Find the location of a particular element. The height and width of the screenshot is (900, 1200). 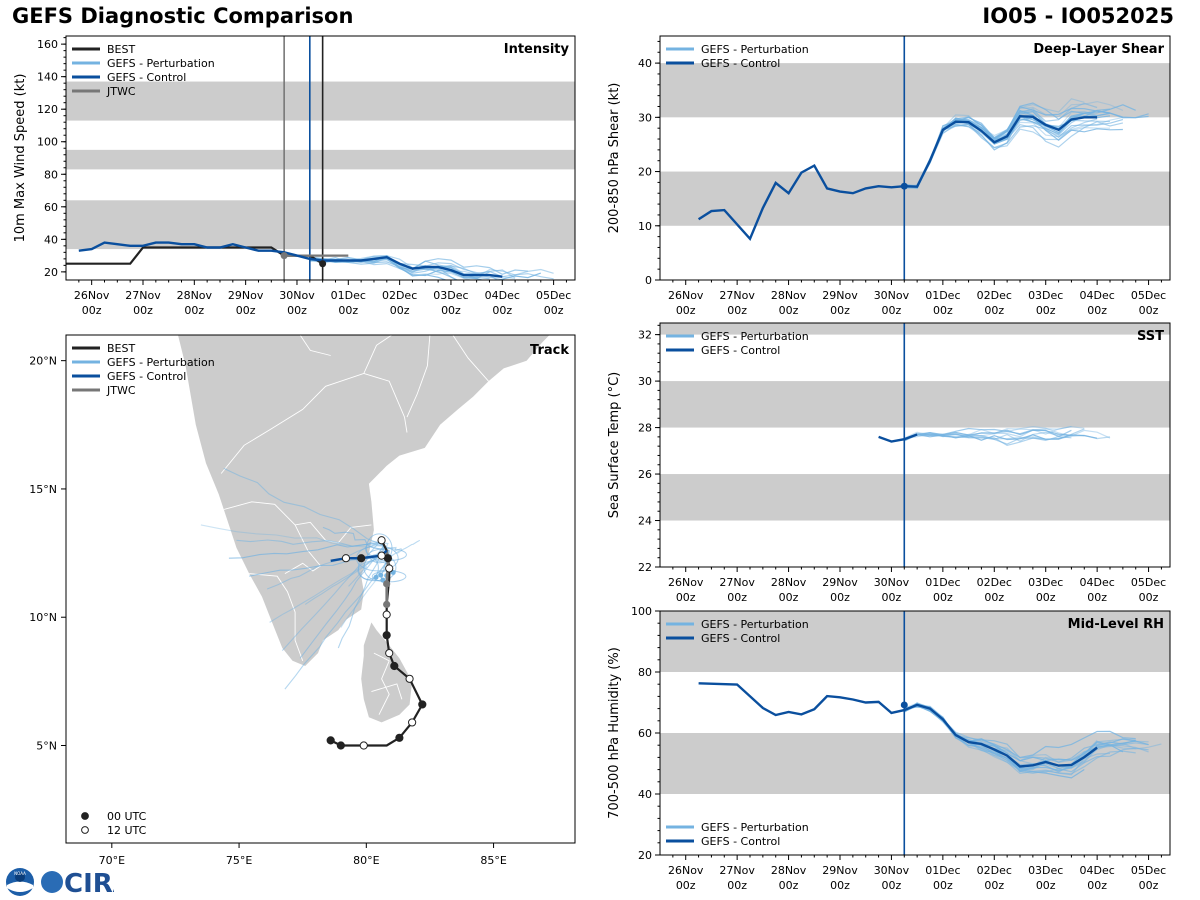

noaa-cira-logo: NOAA CIRA is located at coordinates (60, 883).